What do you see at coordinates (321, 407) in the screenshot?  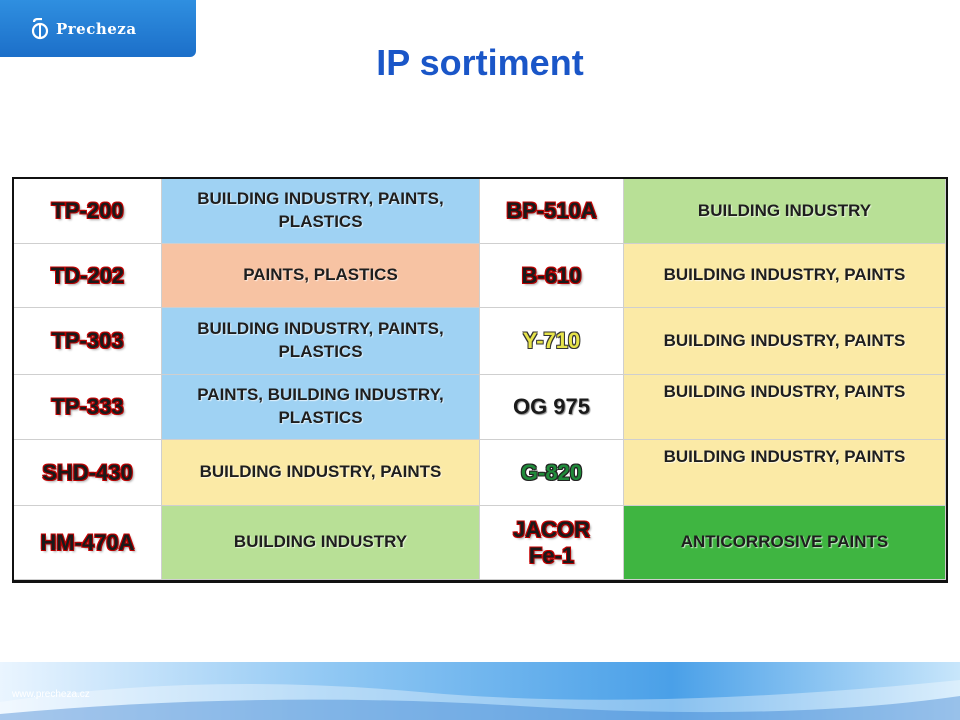 I see `application-cell: PAINTS, BUILDING INDUSTRY, PLASTICS` at bounding box center [321, 407].